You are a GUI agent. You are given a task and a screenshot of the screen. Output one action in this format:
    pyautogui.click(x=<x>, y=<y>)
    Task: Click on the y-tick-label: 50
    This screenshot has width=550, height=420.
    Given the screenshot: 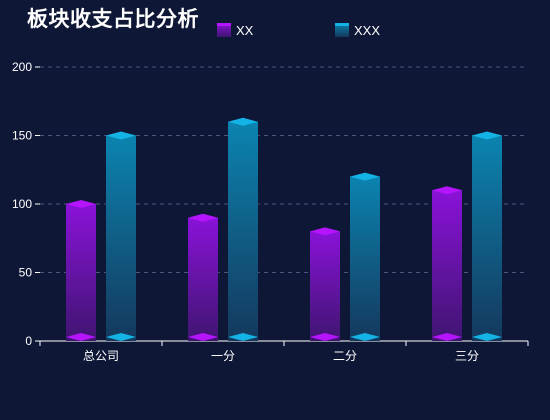 What is the action you would take?
    pyautogui.click(x=26, y=273)
    